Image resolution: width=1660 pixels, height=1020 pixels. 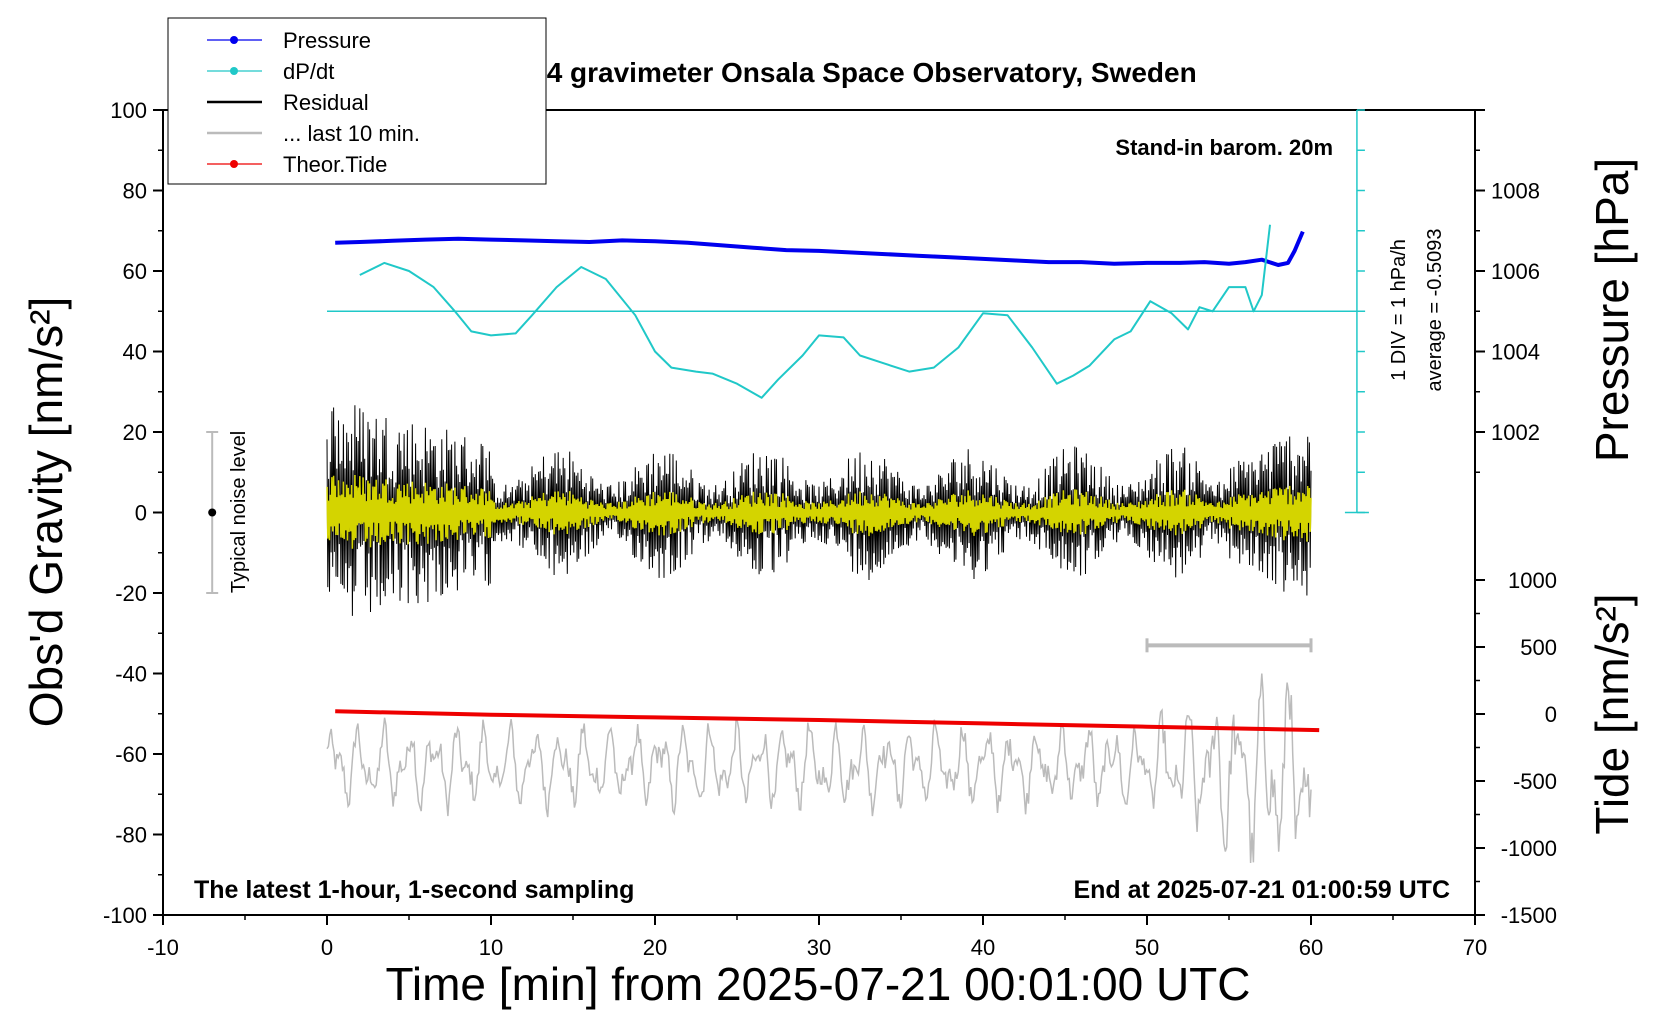 I want to click on y-tick-label-left: 100, so click(x=128, y=110).